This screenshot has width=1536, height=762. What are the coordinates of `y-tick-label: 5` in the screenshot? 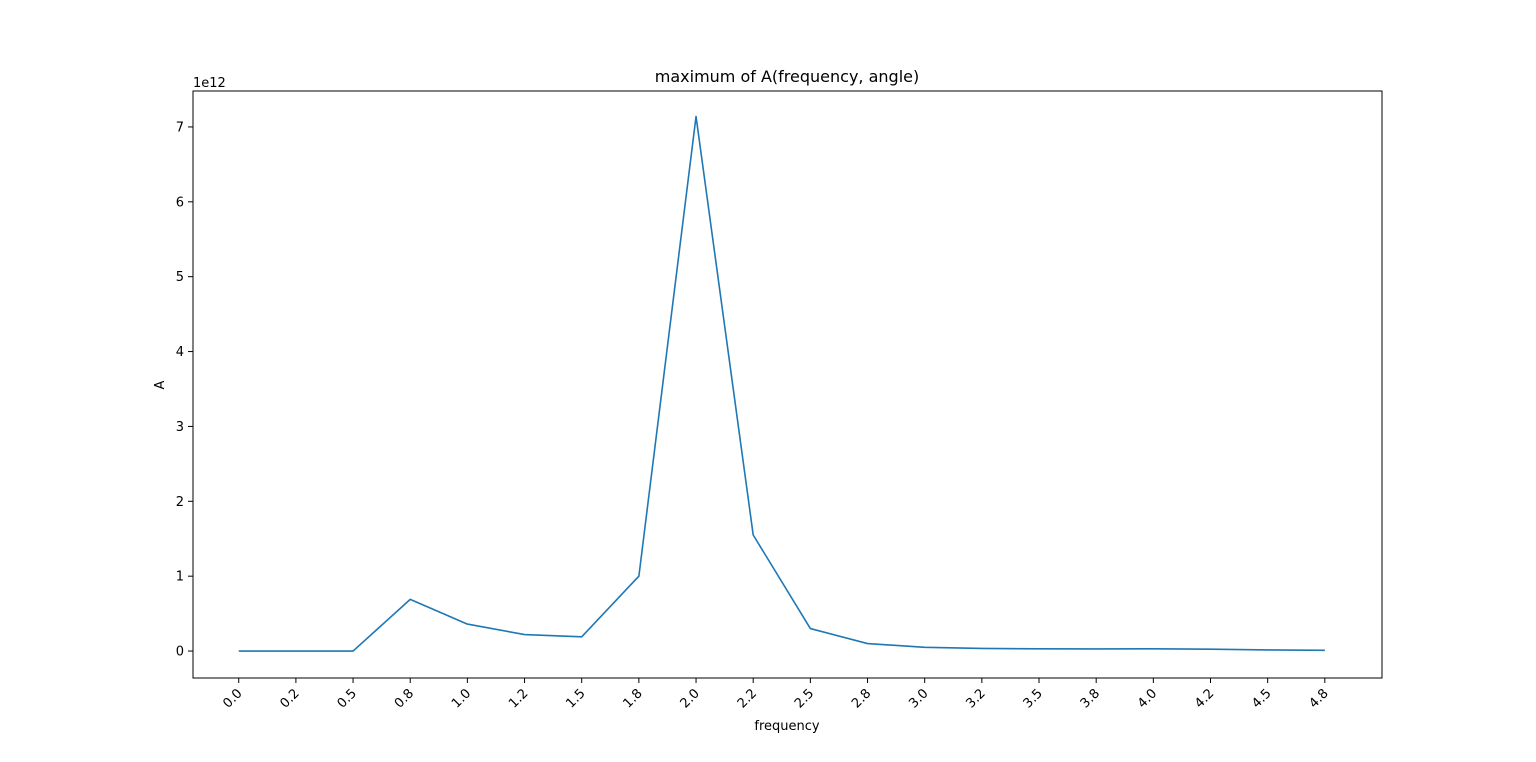 It's located at (180, 277).